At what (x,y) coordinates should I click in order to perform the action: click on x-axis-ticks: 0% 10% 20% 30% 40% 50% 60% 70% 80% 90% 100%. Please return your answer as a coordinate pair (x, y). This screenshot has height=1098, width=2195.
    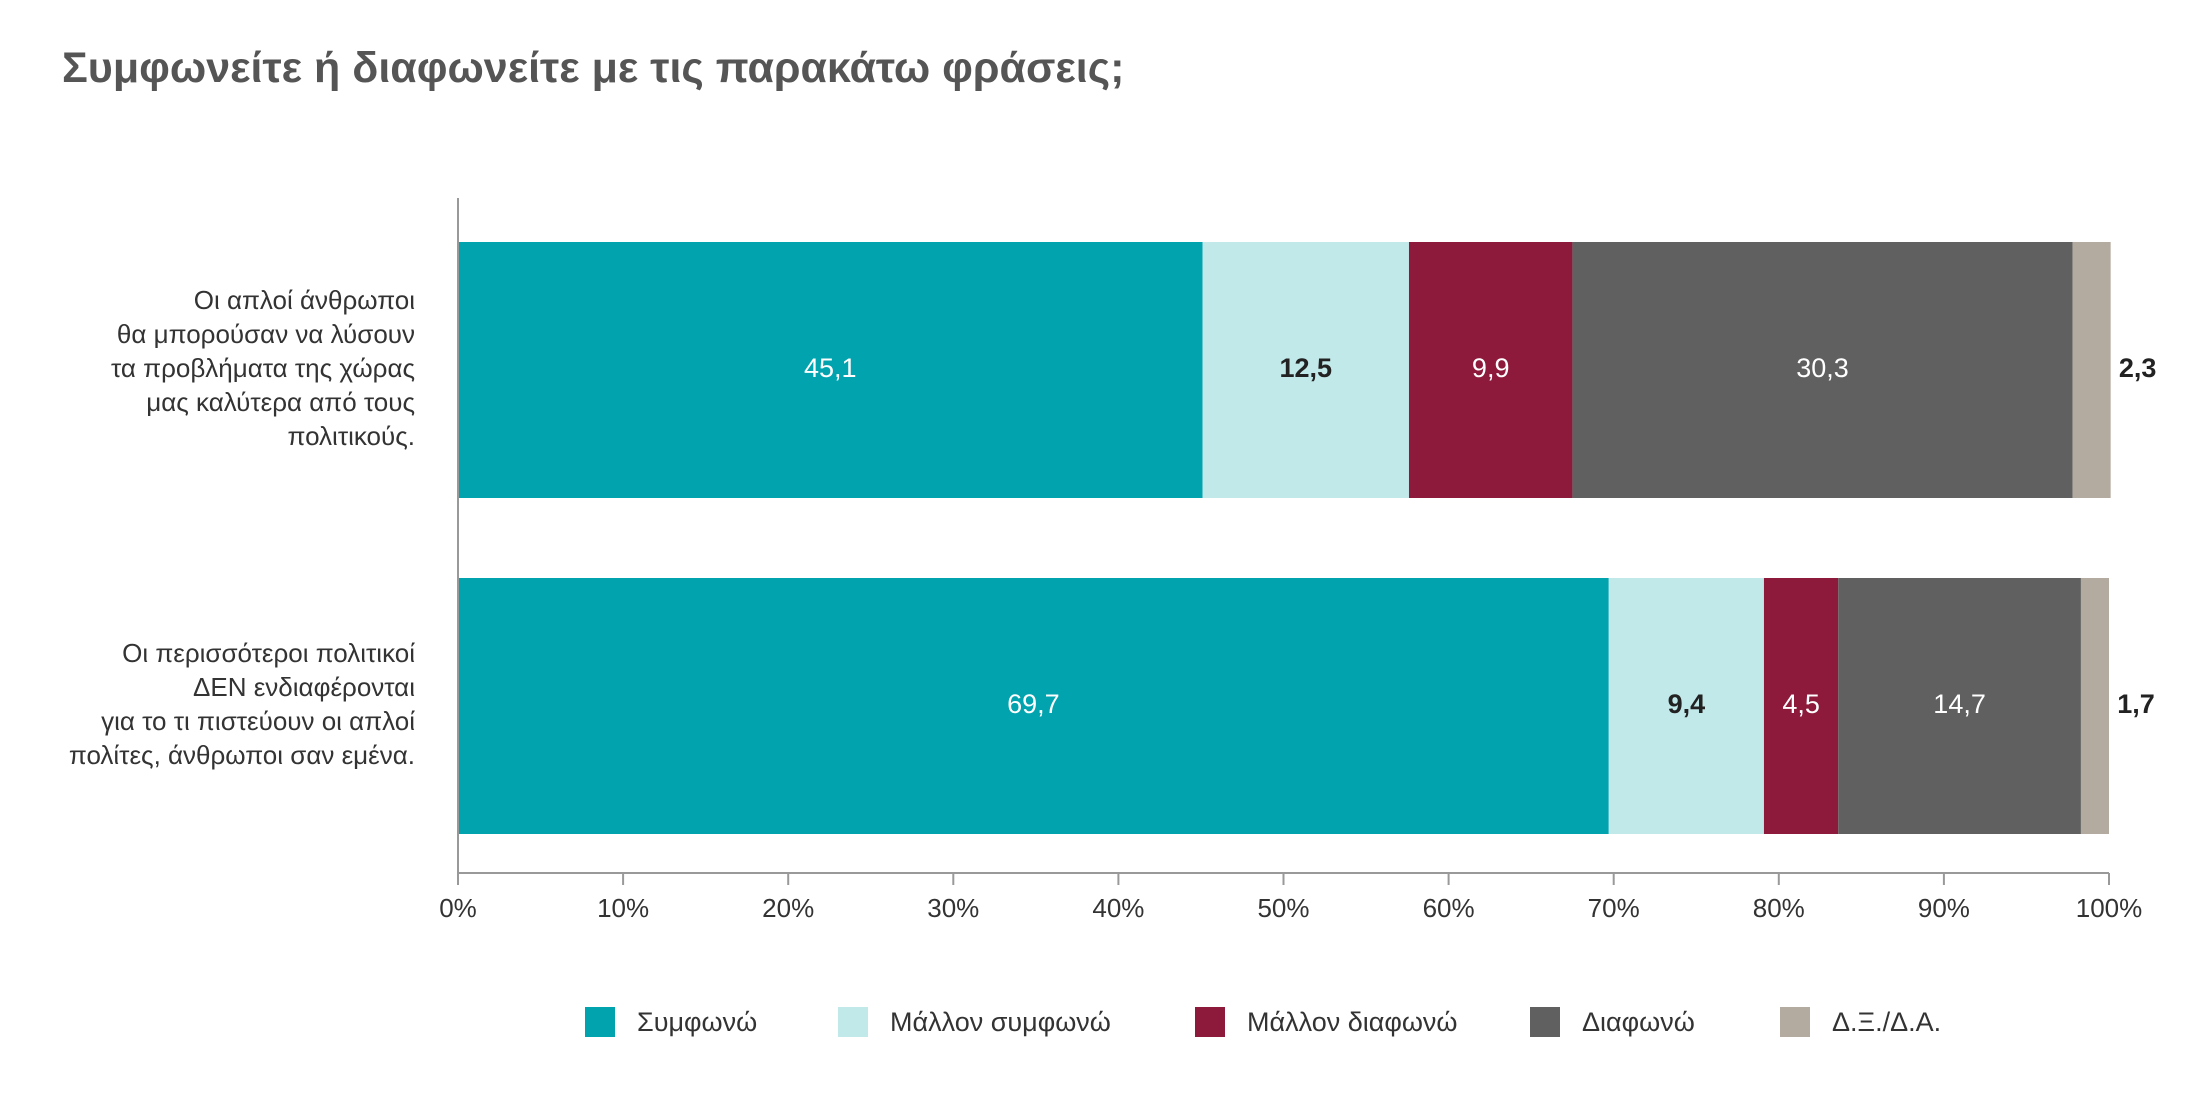
    Looking at the image, I should click on (1290, 898).